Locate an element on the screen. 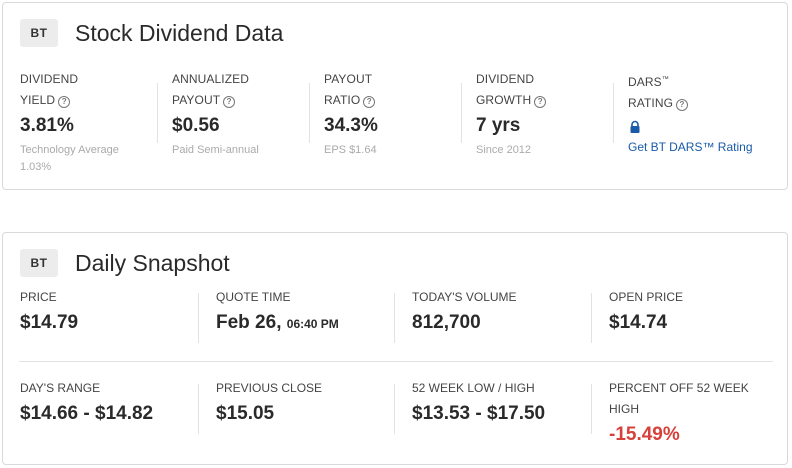 The image size is (792, 468). volume-stat: TODAY'S VOLUME 812,700 is located at coordinates (493, 315).